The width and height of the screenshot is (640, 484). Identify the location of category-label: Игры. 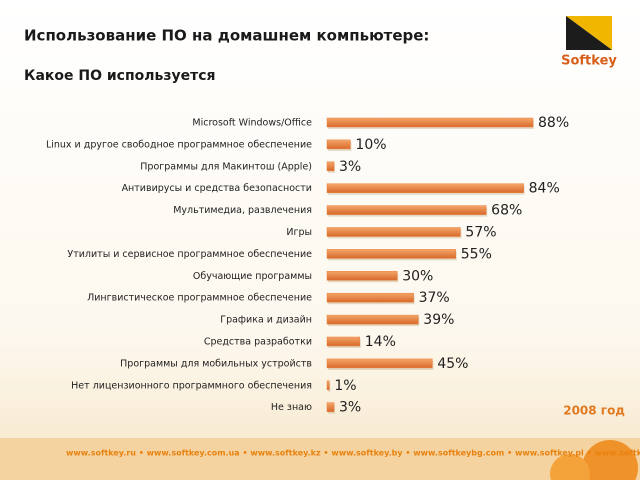
(299, 232).